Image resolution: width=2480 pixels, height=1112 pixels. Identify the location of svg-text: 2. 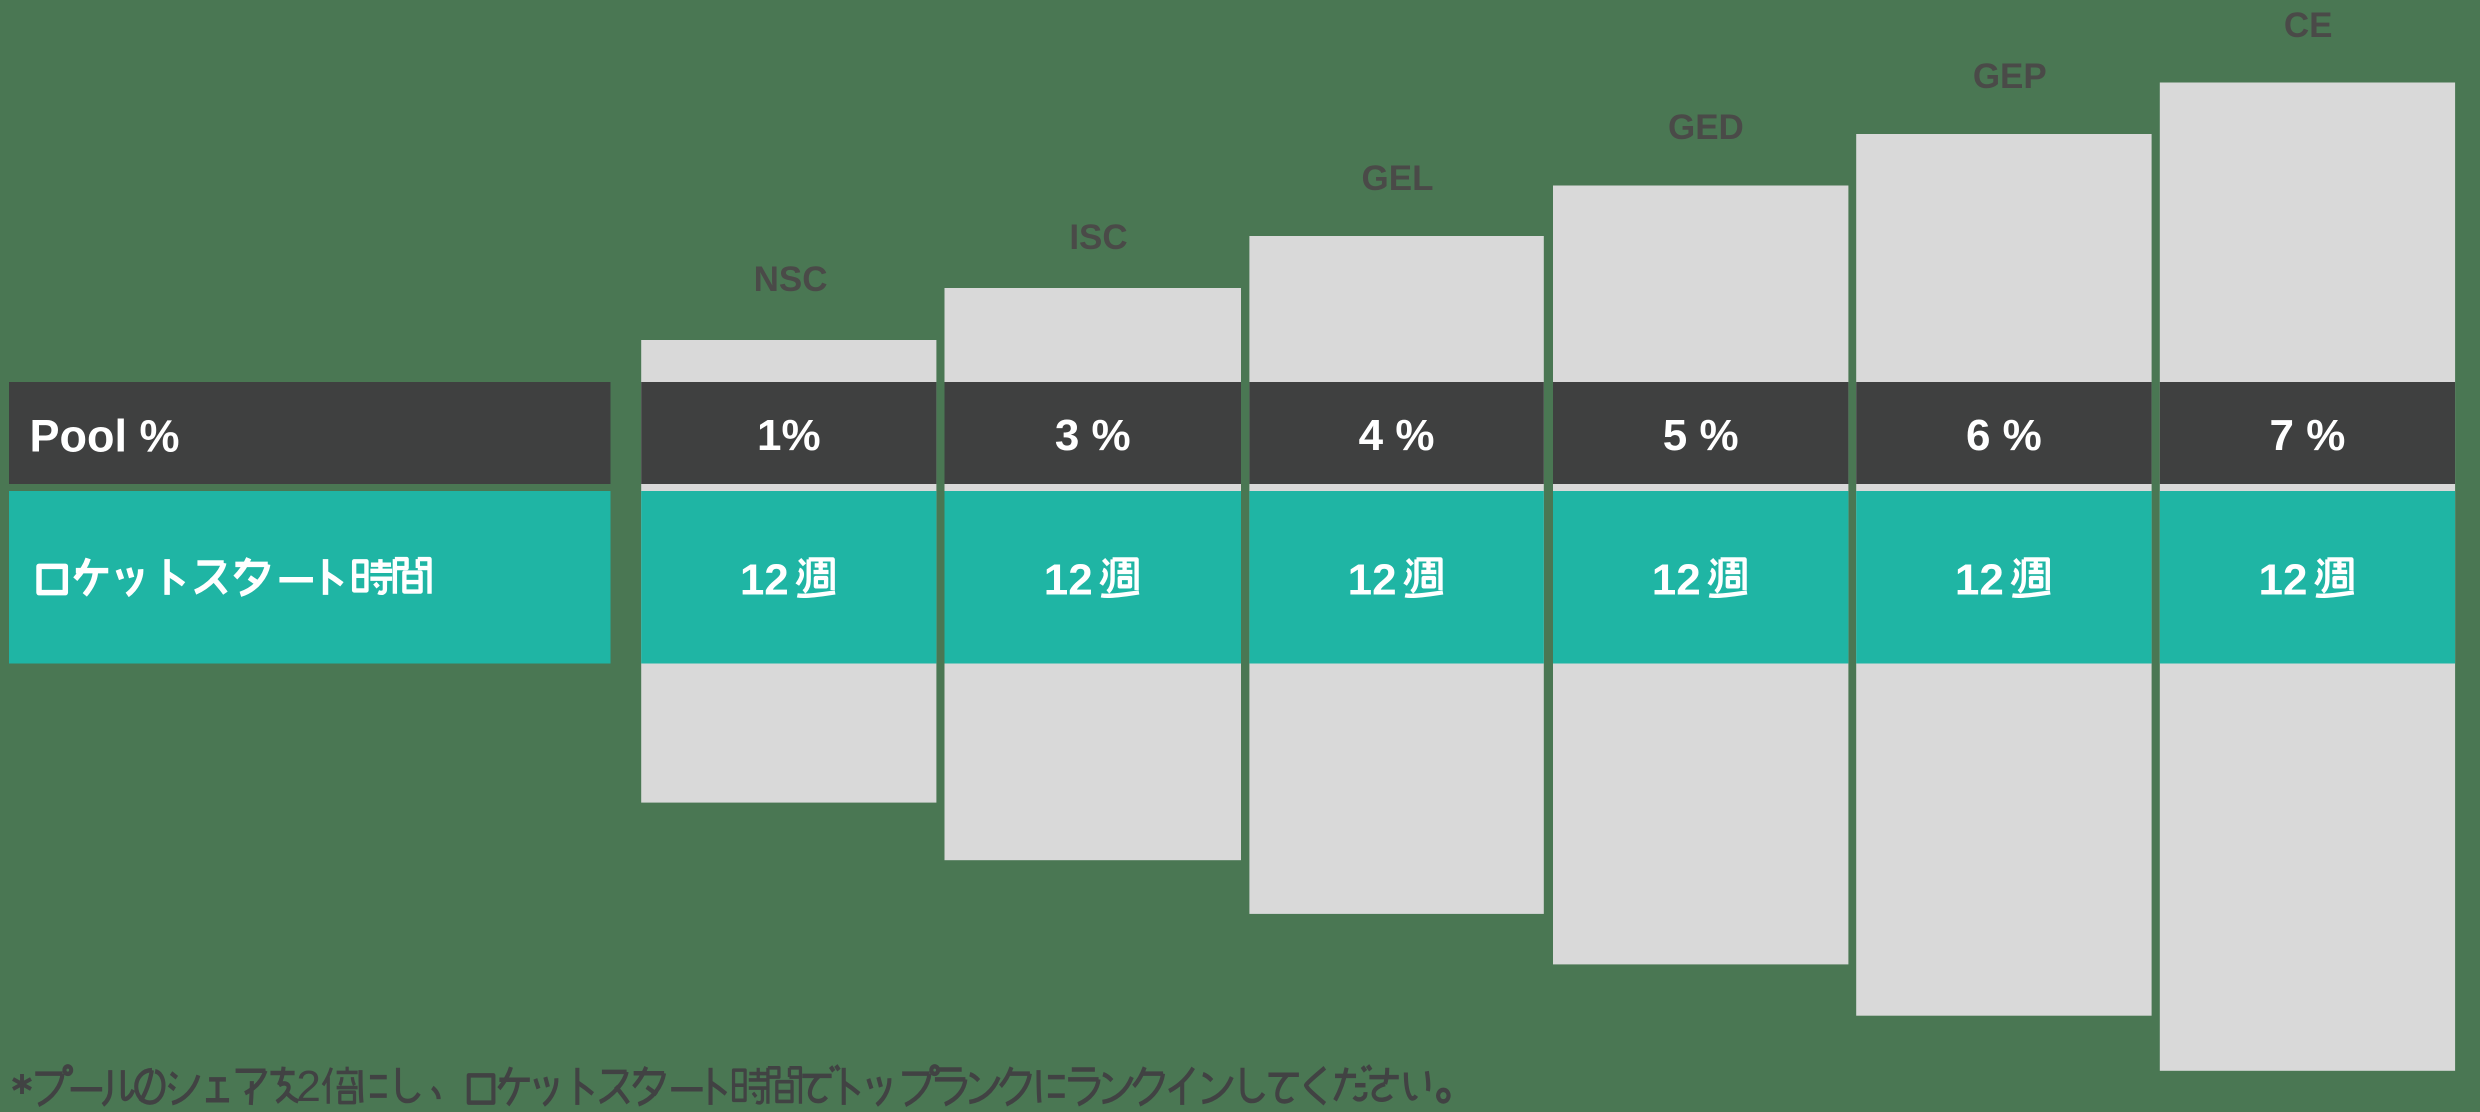
(308, 1084).